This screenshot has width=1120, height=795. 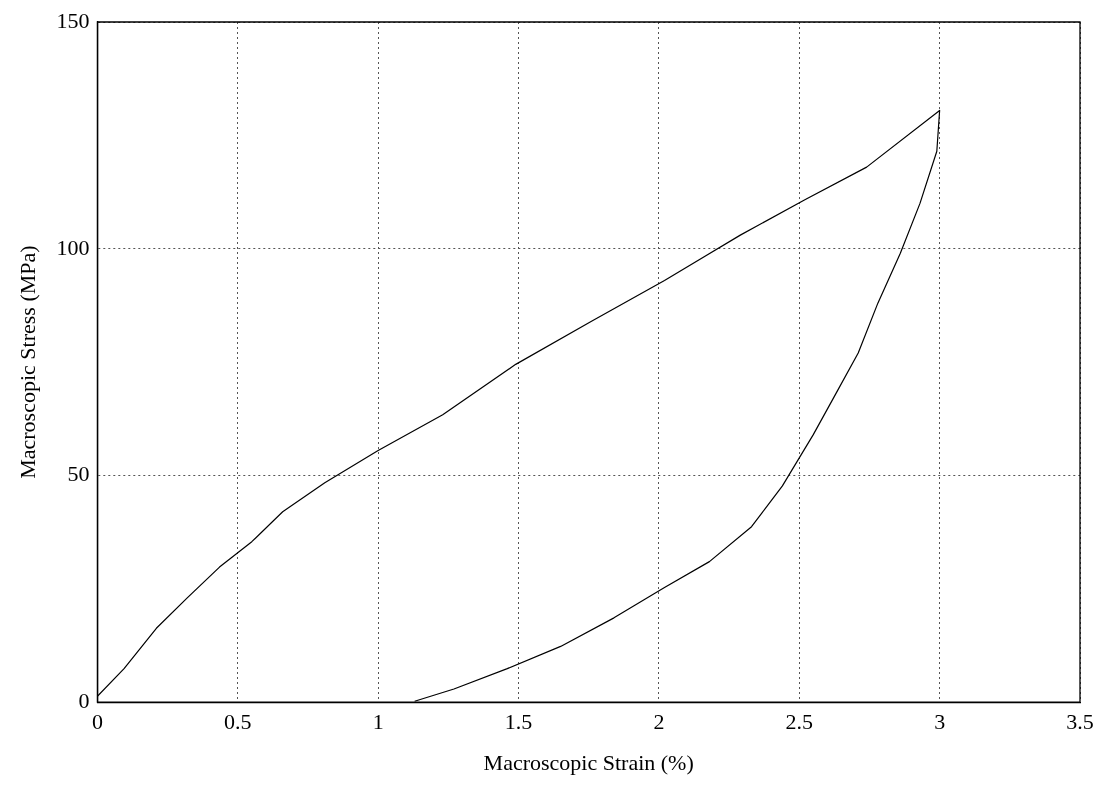 What do you see at coordinates (588, 762) in the screenshot?
I see `x-axis-title: Macroscopic Strain (%)` at bounding box center [588, 762].